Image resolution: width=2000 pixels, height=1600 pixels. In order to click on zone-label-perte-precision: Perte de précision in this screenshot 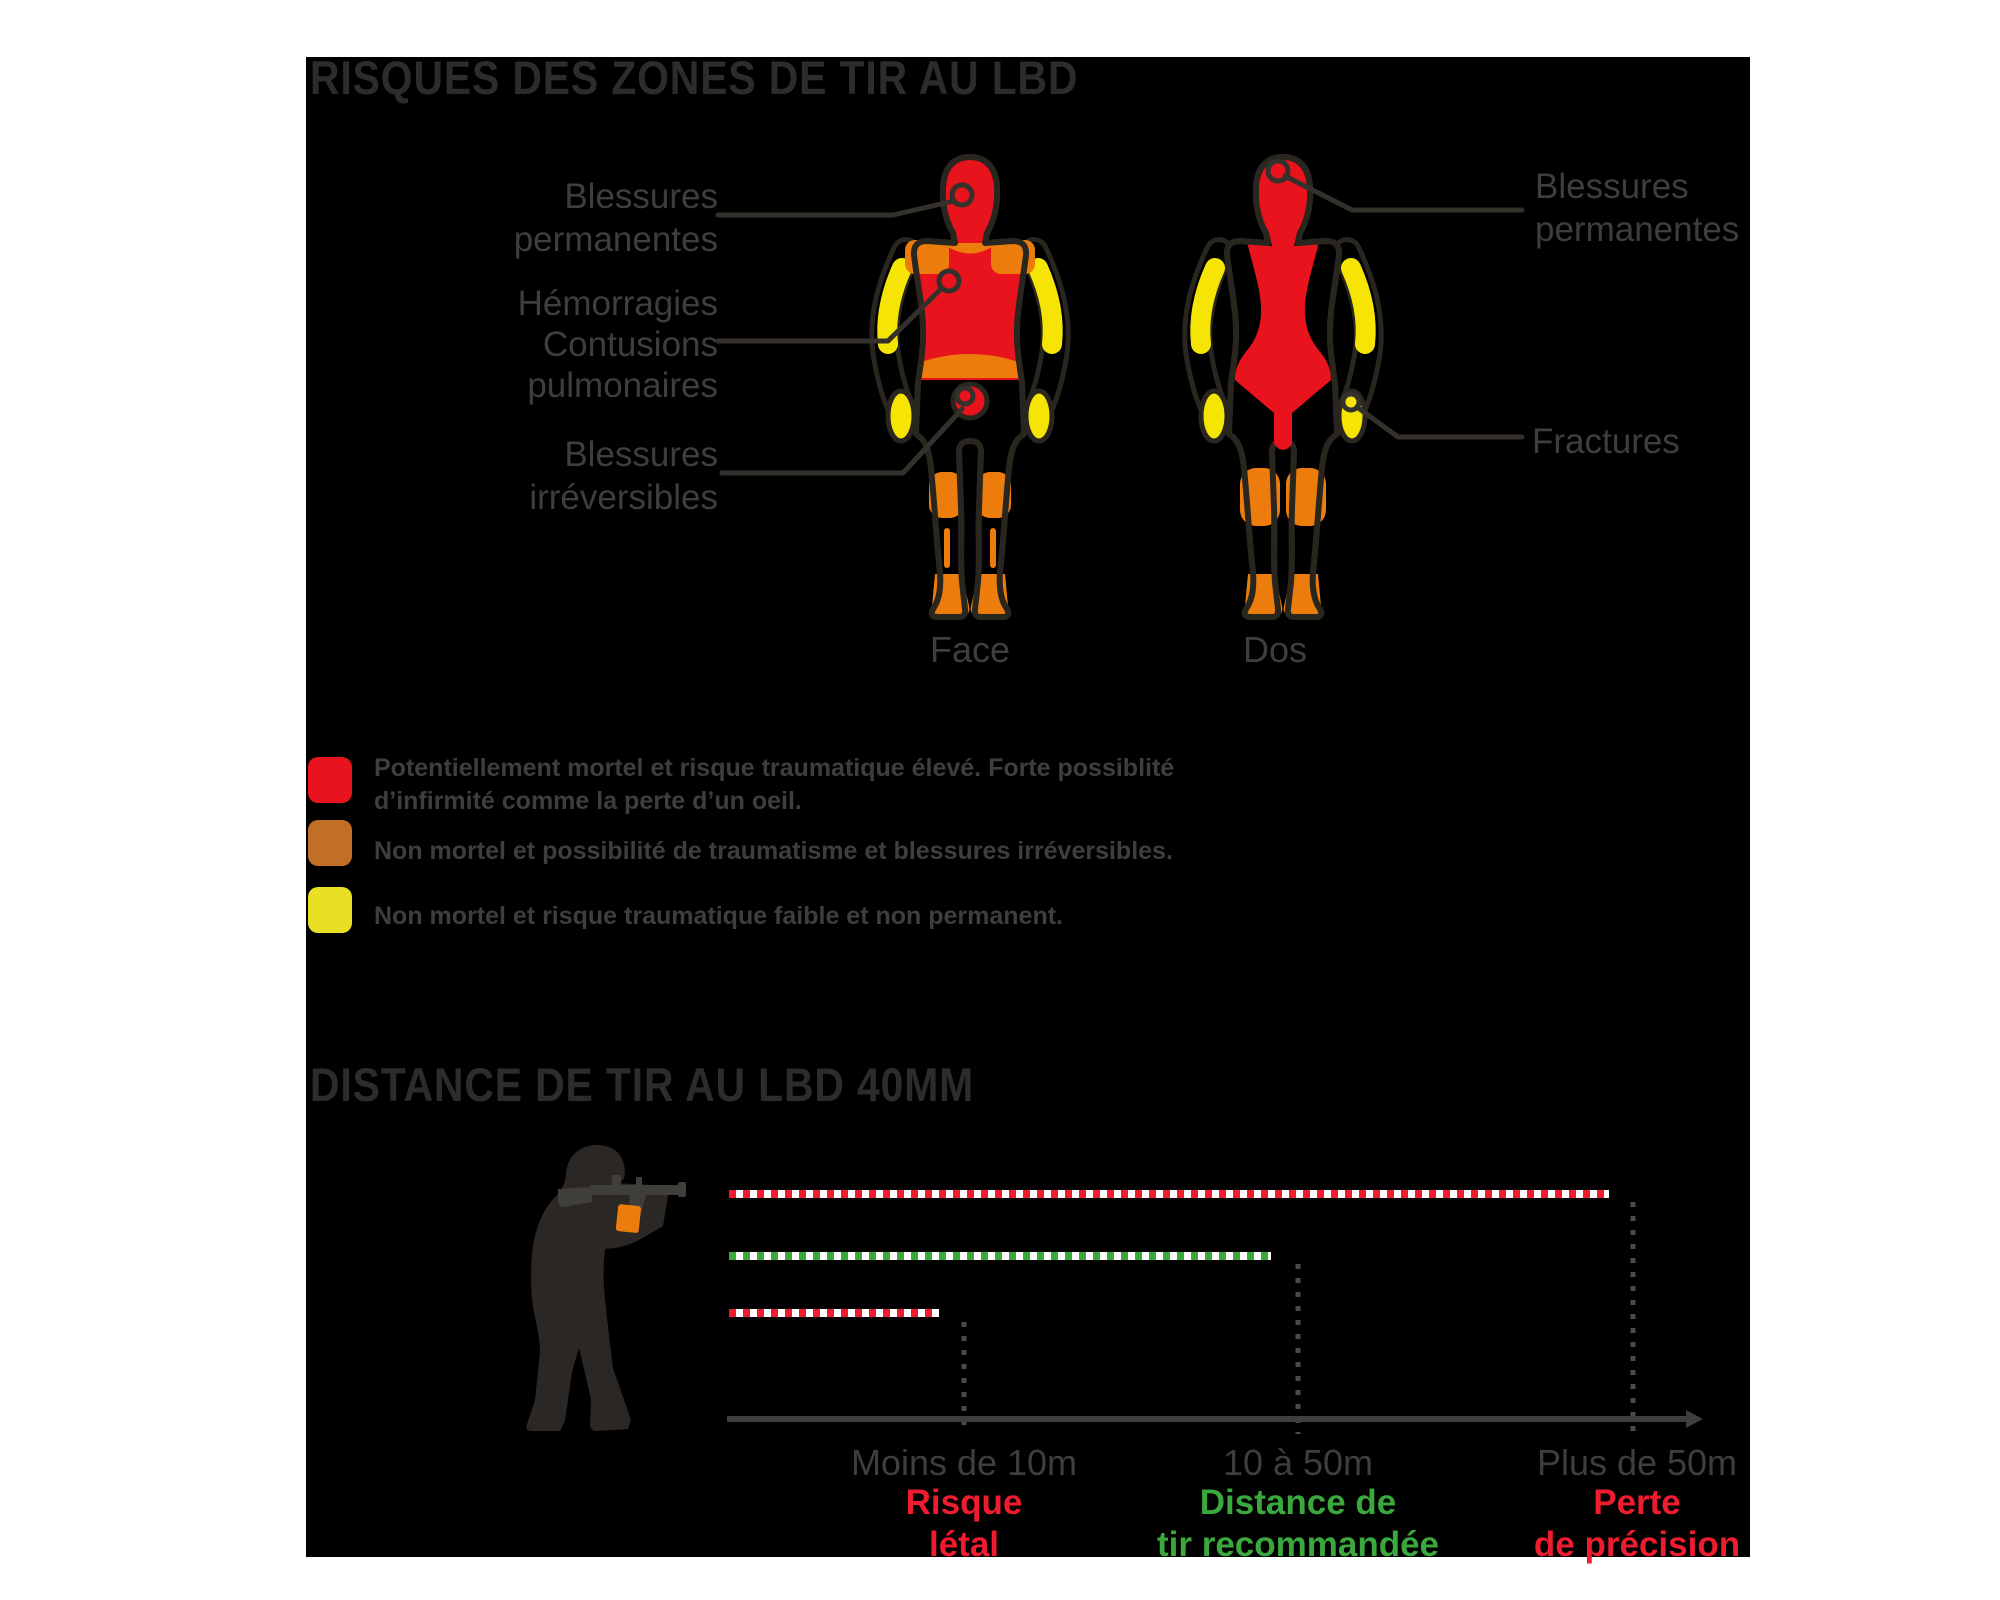, I will do `click(1637, 1523)`.